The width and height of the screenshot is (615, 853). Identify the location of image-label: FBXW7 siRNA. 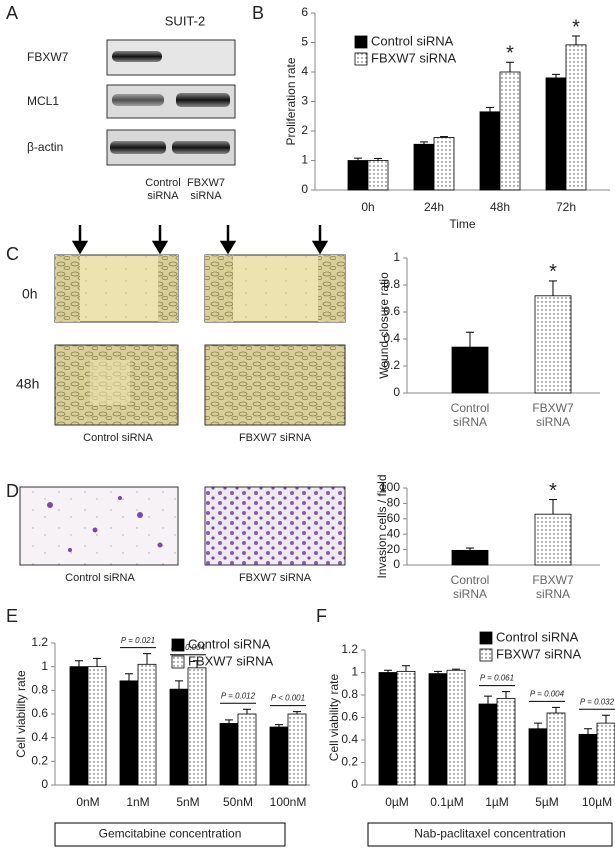
(275, 438).